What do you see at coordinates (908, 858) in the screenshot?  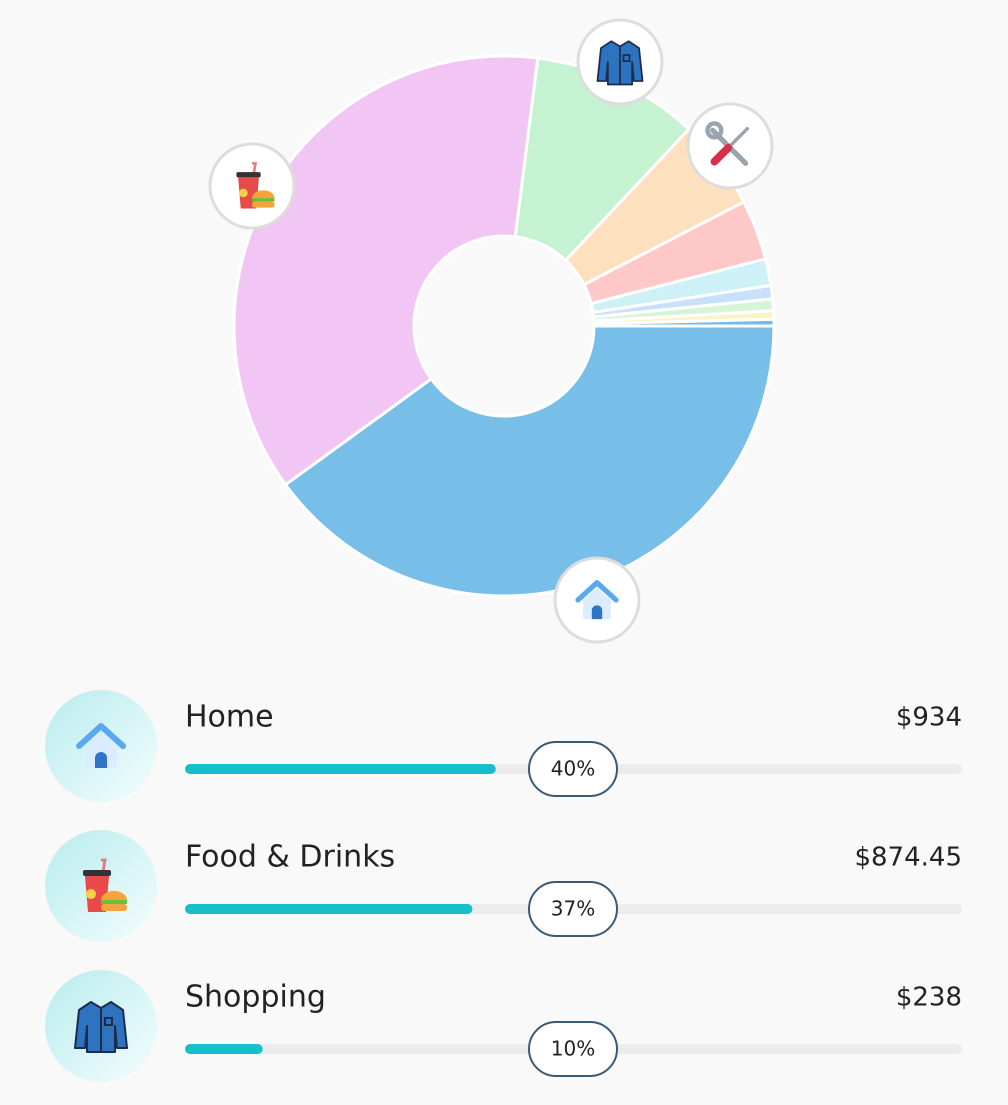 I see `item-amount: $874.45` at bounding box center [908, 858].